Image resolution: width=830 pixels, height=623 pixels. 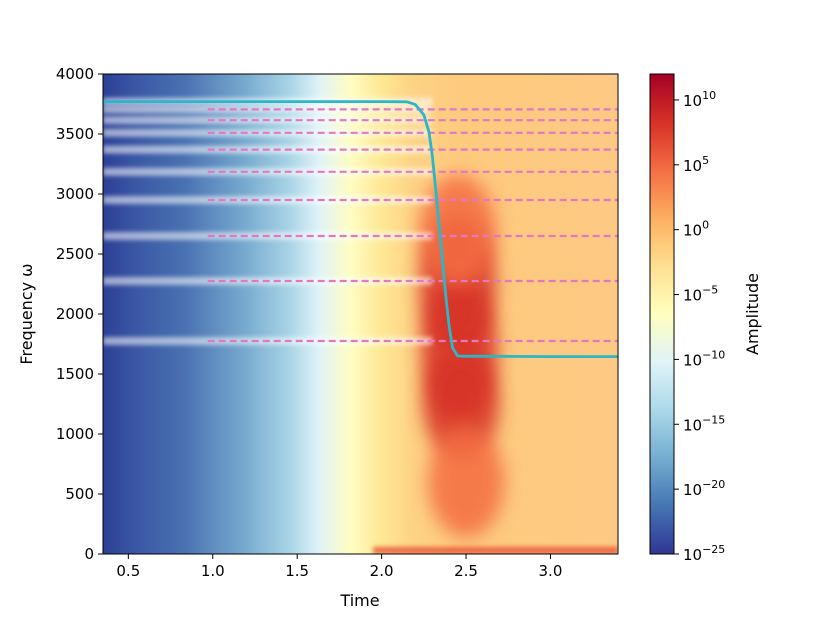 What do you see at coordinates (704, 488) in the screenshot?
I see `colorbar-tick-label: 10⁻²⁰` at bounding box center [704, 488].